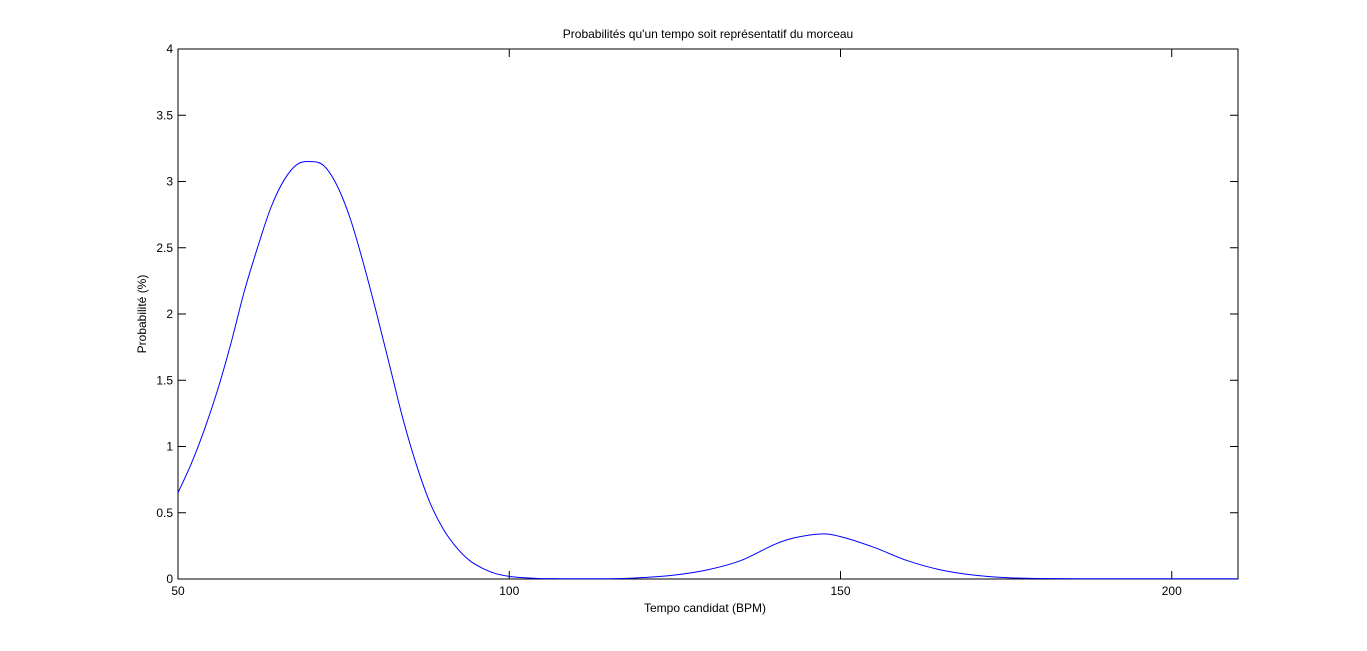  What do you see at coordinates (169, 447) in the screenshot?
I see `y-tick-label: 1` at bounding box center [169, 447].